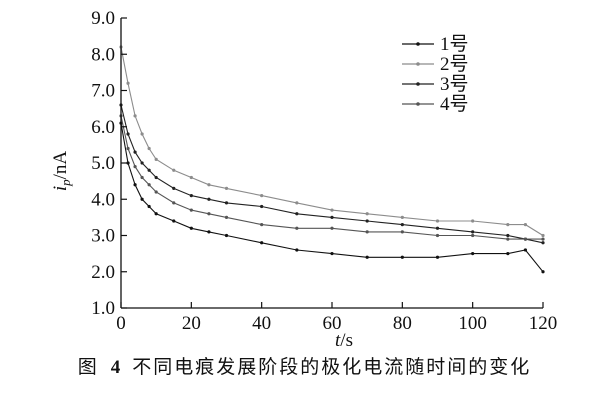 This screenshot has height=401, width=609. What do you see at coordinates (435, 44) in the screenshot?
I see `legend-item: 1号` at bounding box center [435, 44].